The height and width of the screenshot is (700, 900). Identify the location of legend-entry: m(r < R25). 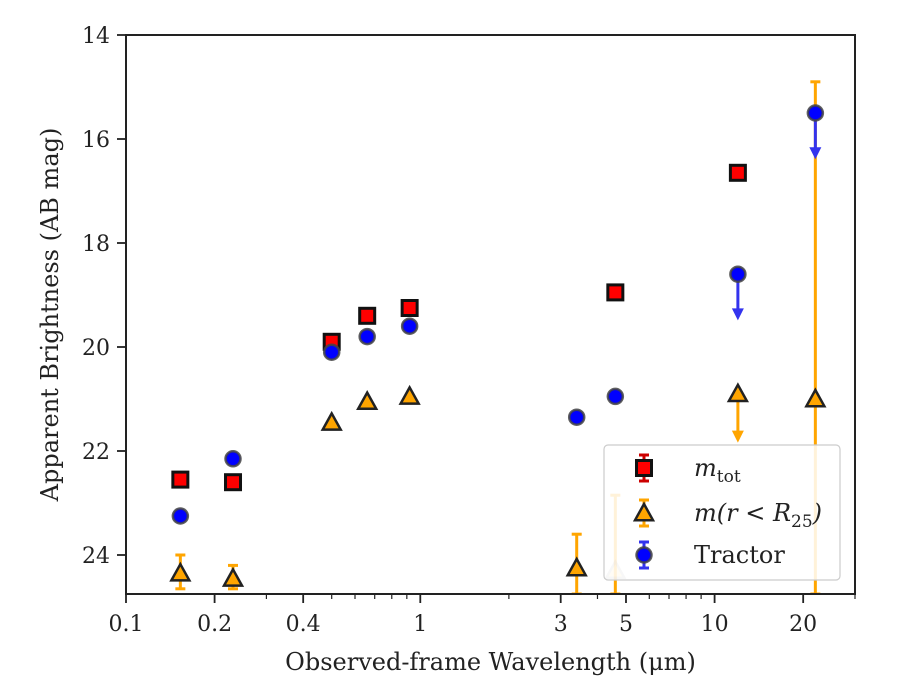
(758, 515).